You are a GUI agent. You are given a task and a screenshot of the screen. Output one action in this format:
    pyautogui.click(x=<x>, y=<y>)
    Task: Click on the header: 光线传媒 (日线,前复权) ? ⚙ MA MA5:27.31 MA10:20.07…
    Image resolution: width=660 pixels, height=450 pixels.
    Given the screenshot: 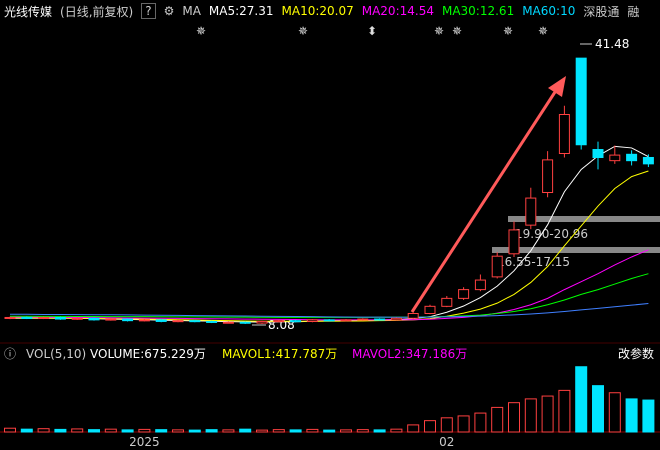 What is the action you would take?
    pyautogui.click(x=321, y=11)
    